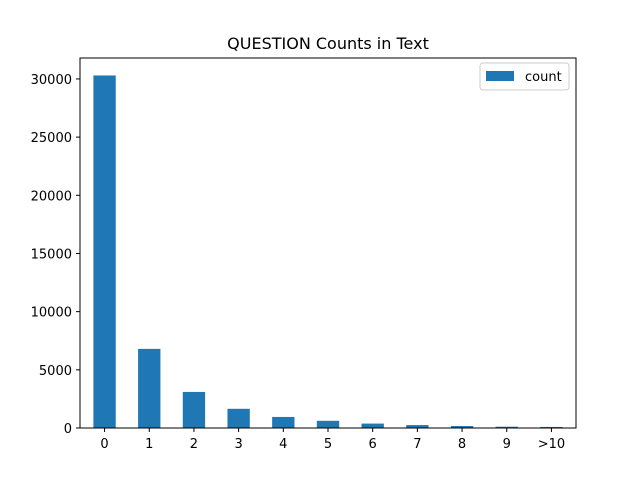  I want to click on y-axis: 0 5000 10000 15000 20000 25000 30000, so click(55, 255).